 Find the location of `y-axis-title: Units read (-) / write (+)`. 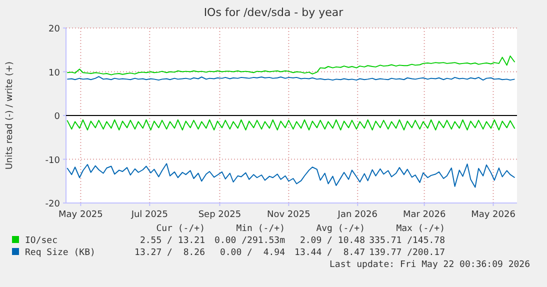

y-axis-title: Units read (-) / write (+) is located at coordinates (10, 115).